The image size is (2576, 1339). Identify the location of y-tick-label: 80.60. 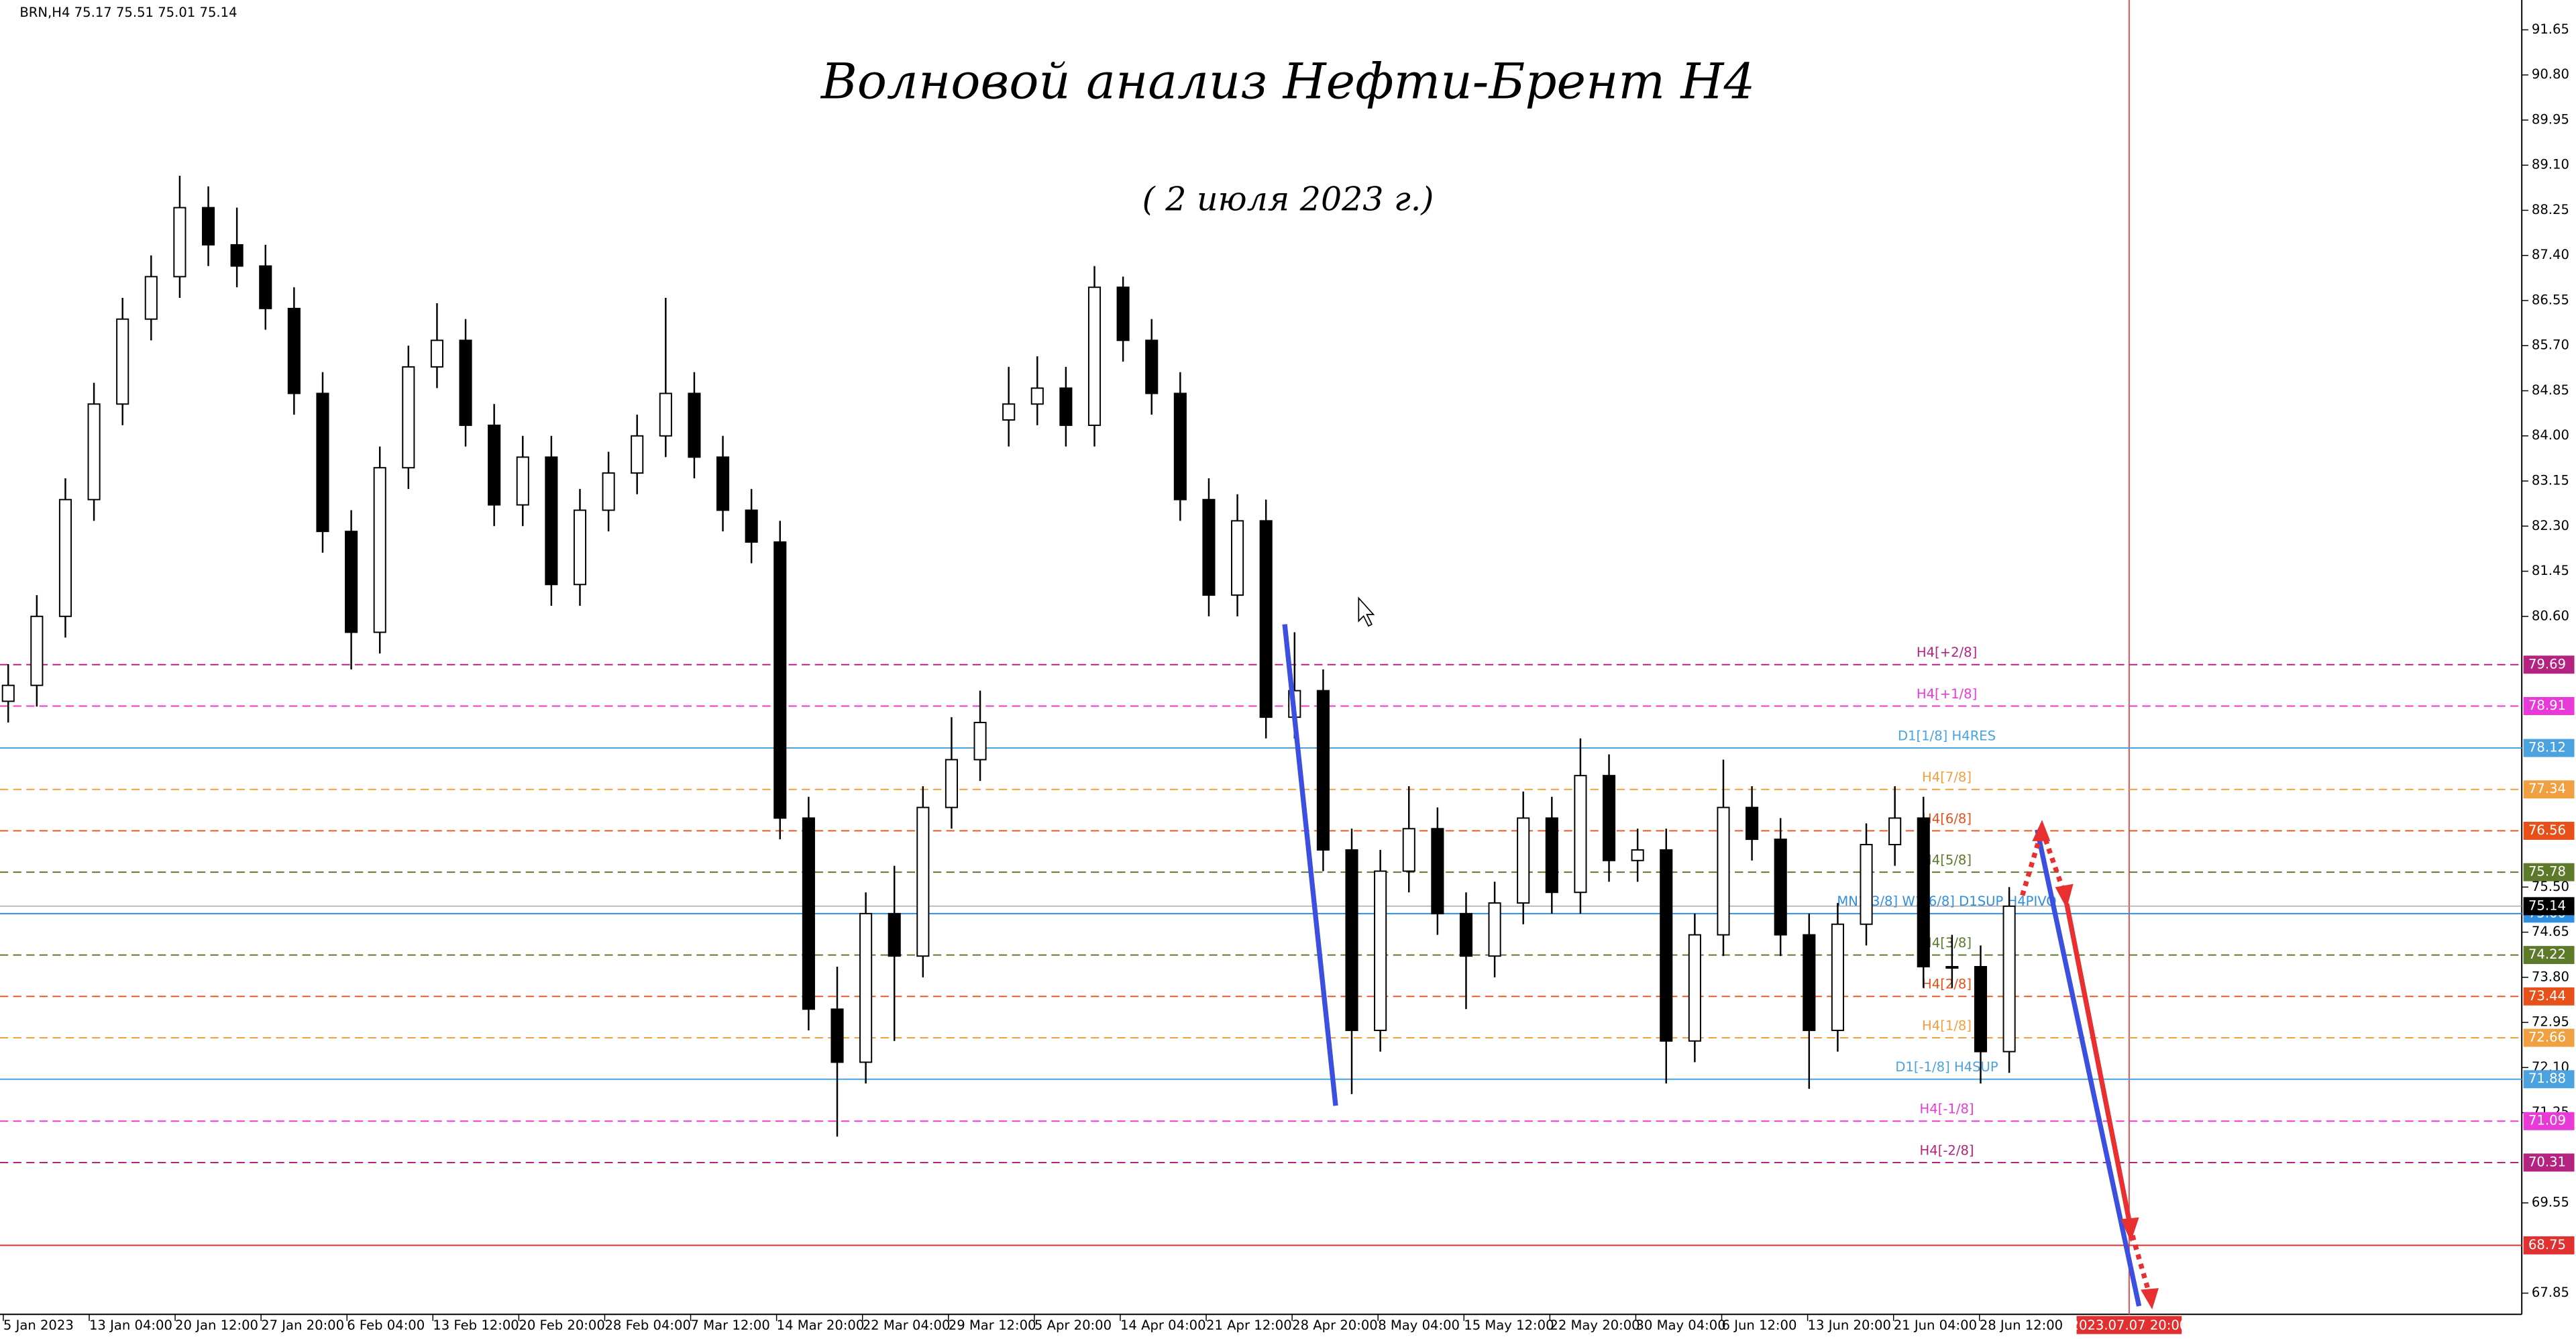
(2550, 615).